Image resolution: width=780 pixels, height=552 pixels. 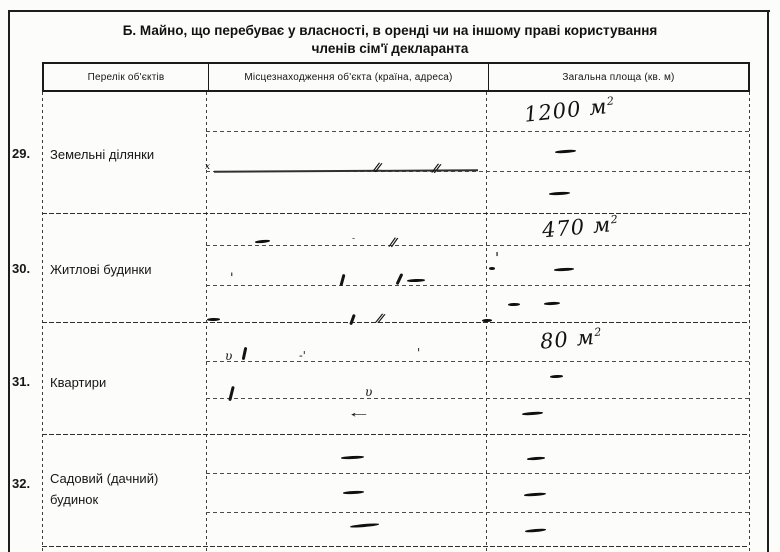 I want to click on handwritten-tick: x, so click(x=208, y=167).